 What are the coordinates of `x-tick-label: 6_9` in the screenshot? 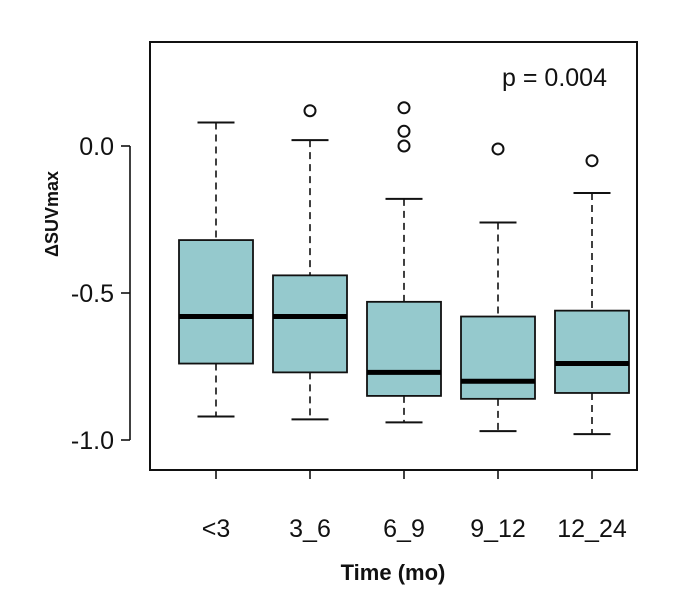 It's located at (404, 529).